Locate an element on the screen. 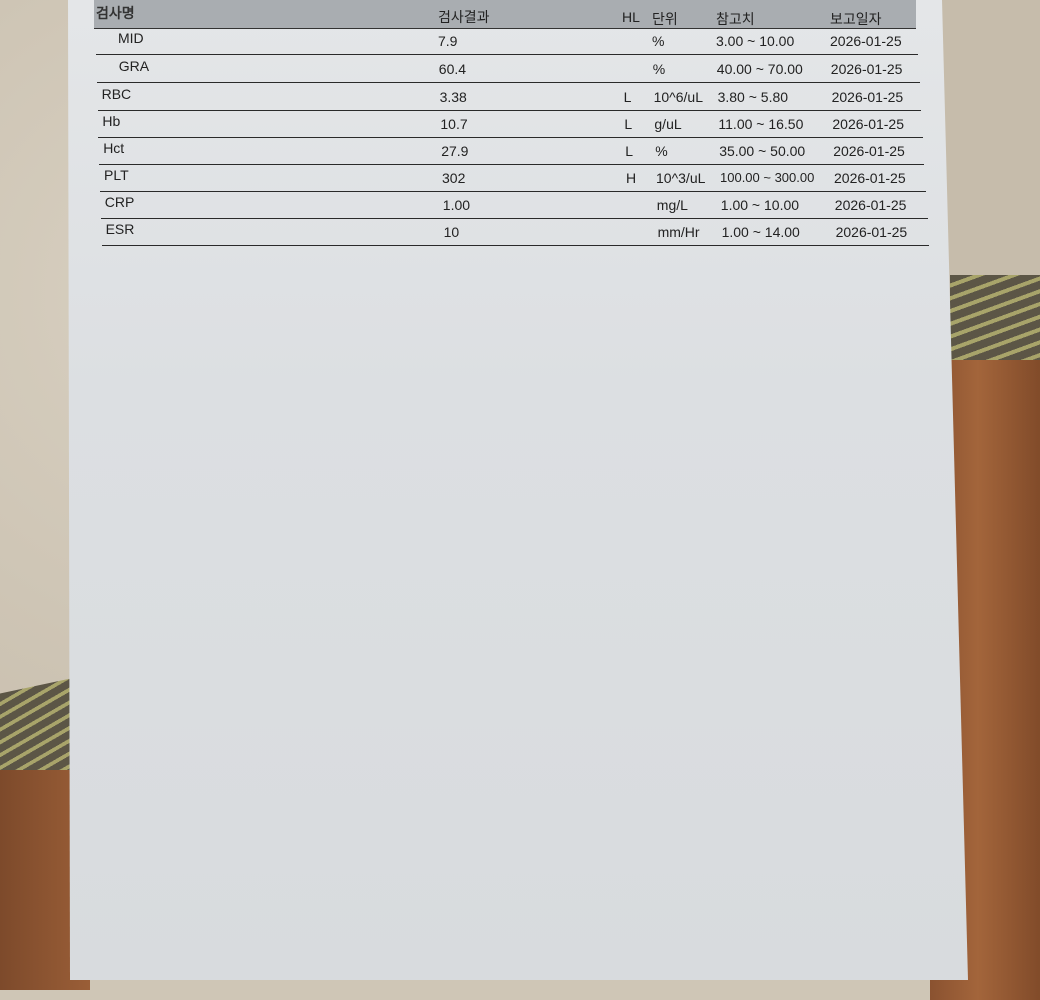 Image resolution: width=1040 pixels, height=1000 pixels. cell-result: 1.00 is located at coordinates (456, 205).